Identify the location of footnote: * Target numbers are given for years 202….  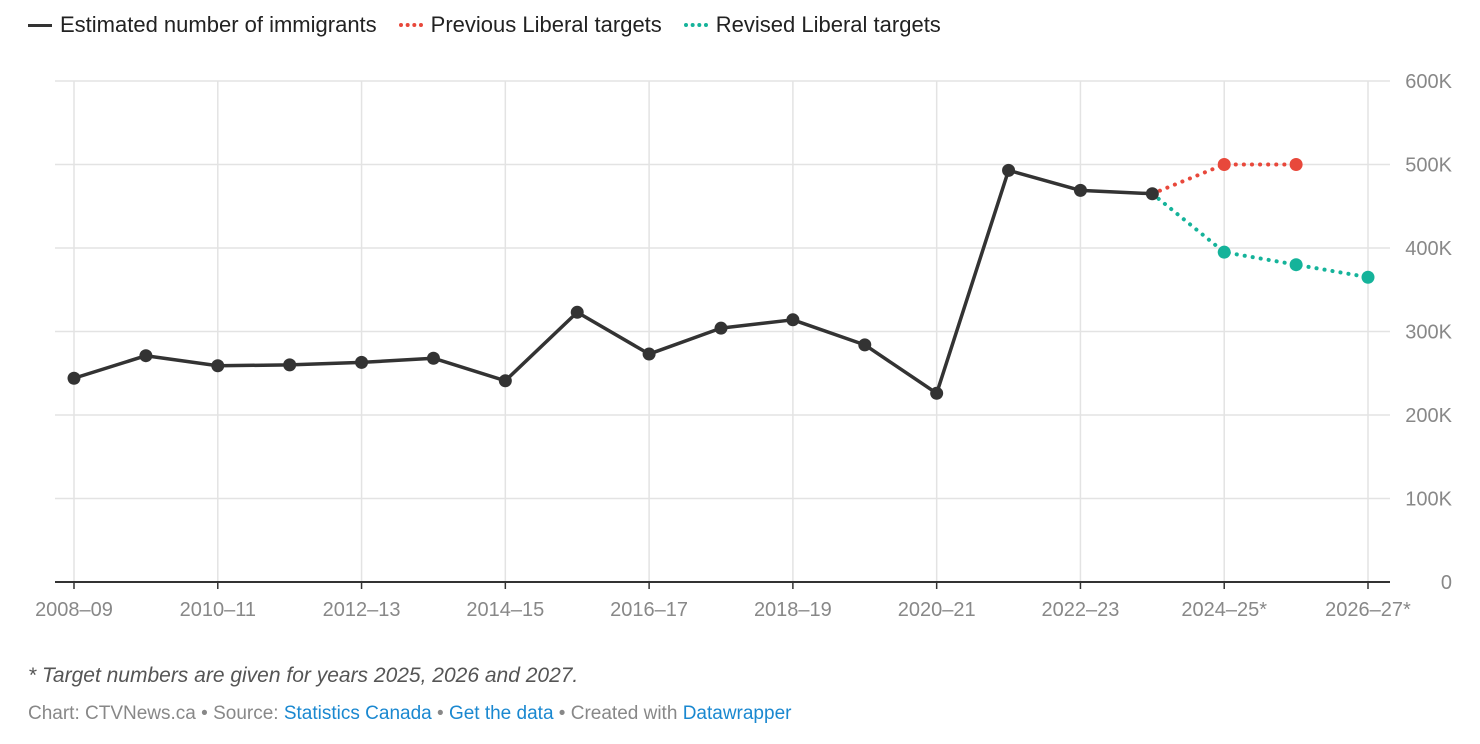
(303, 675).